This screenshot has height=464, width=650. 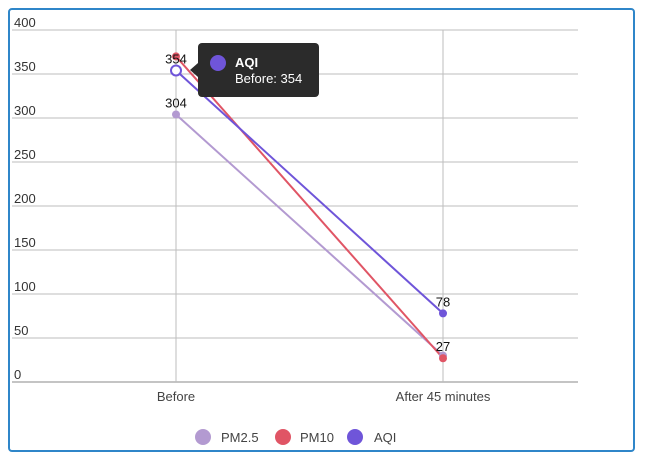 I want to click on data-label: 304, so click(x=176, y=102).